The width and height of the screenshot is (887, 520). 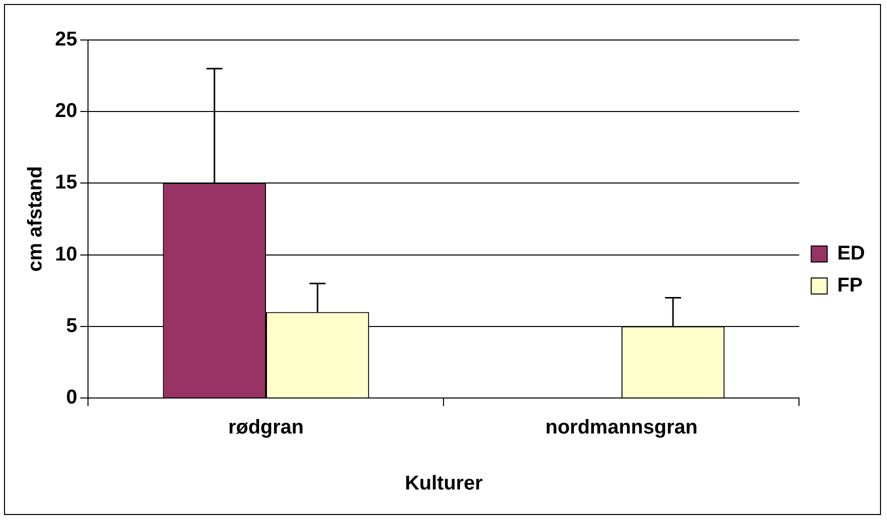 I want to click on y-tick-label: 25, so click(x=66, y=39).